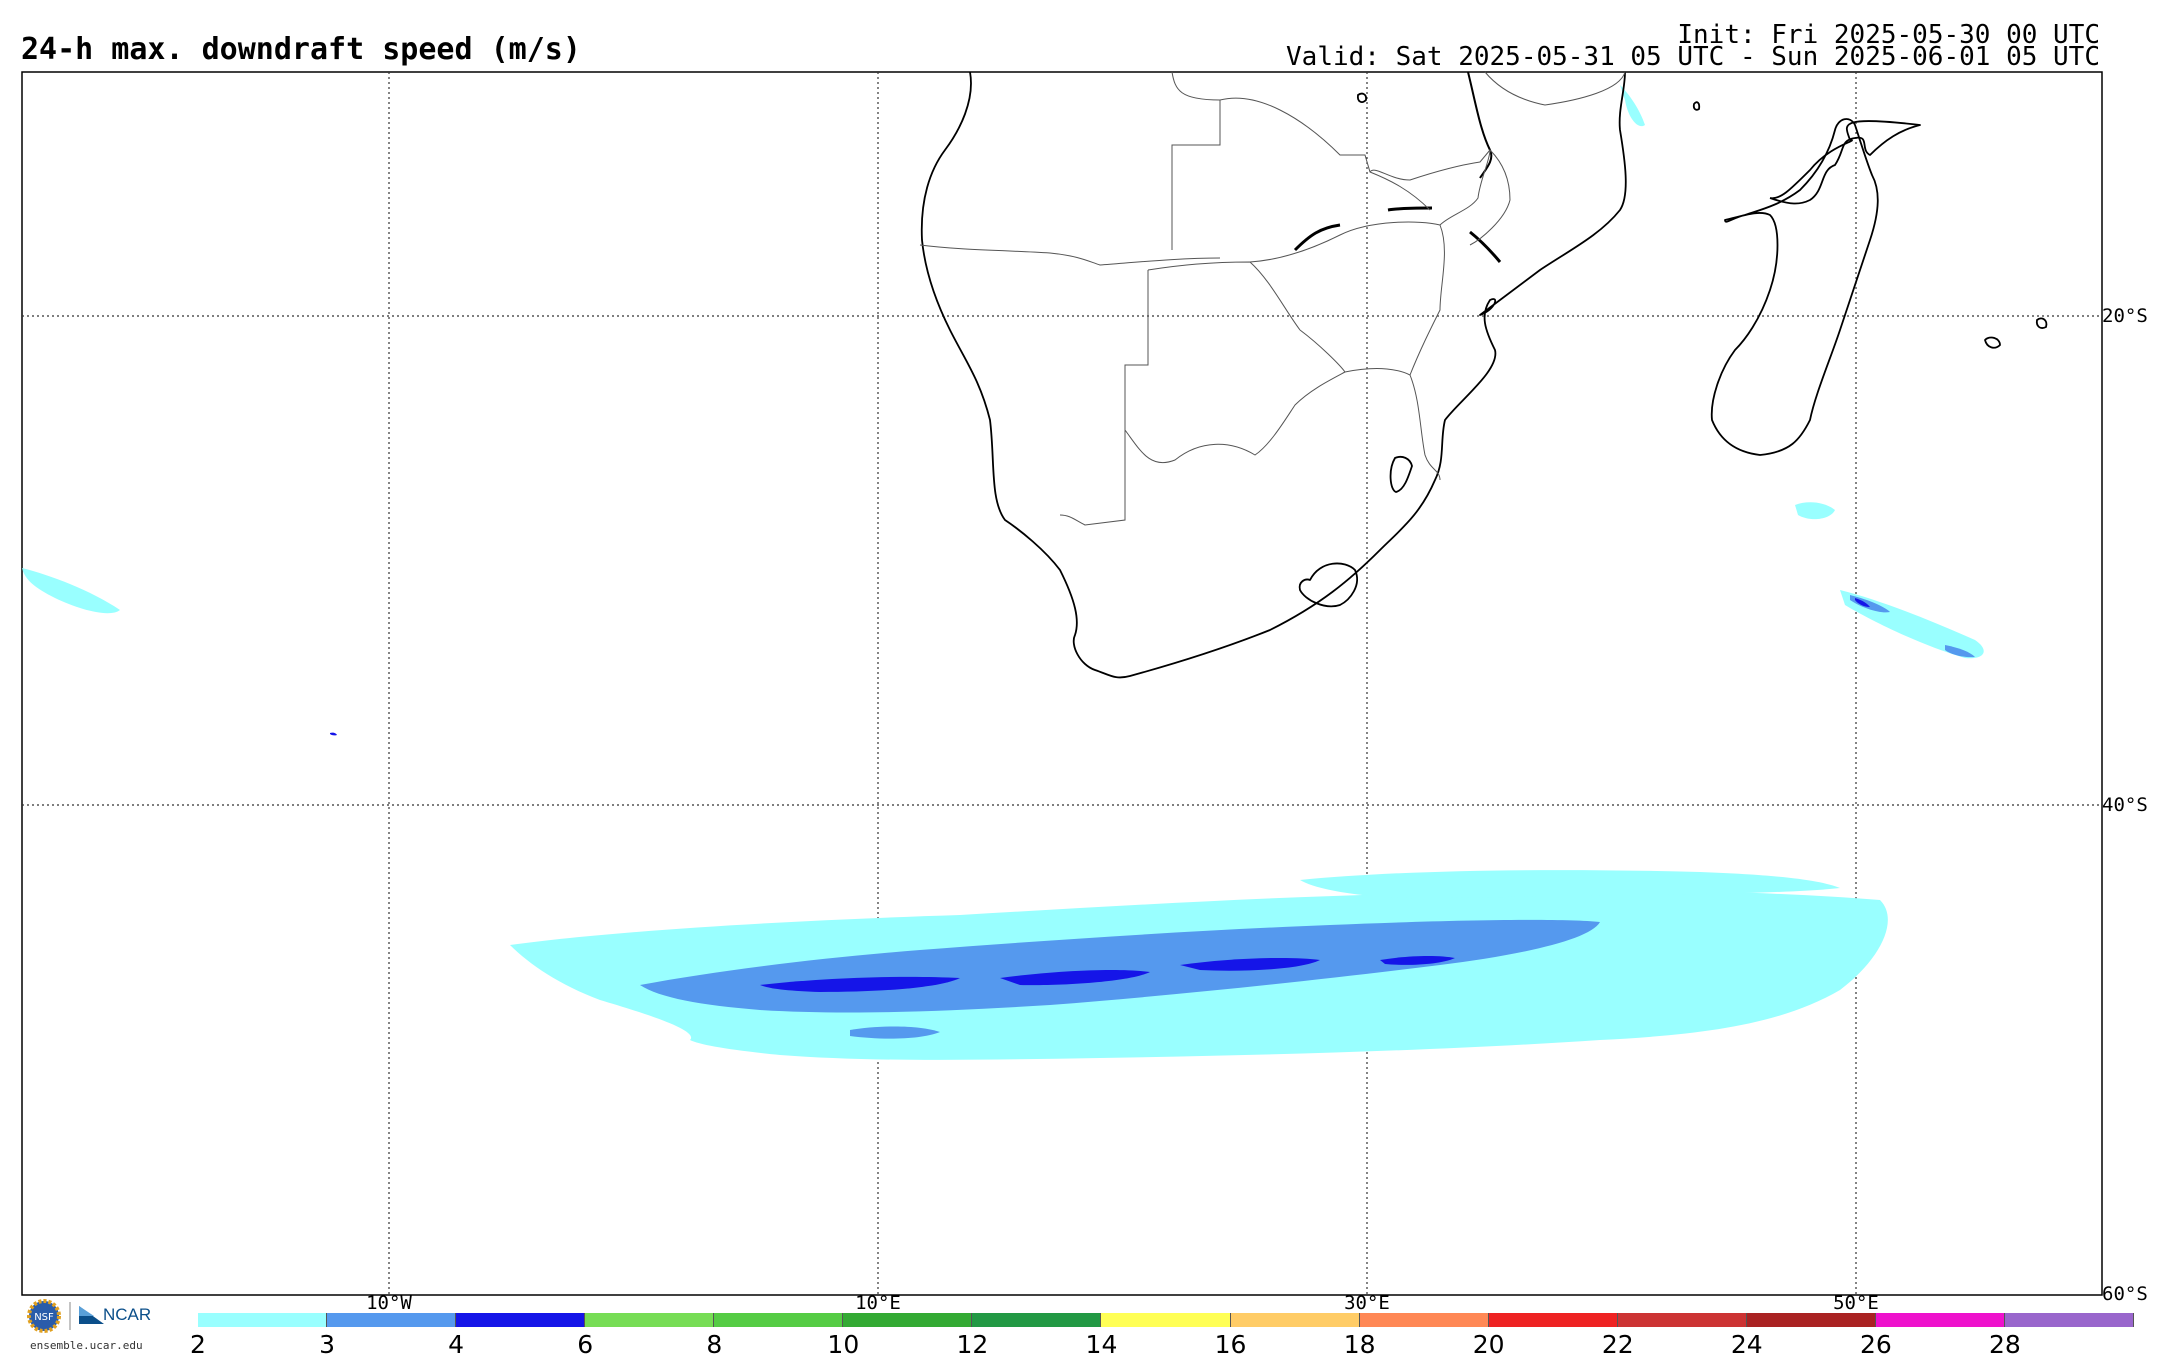  Describe the element at coordinates (127, 1314) in the screenshot. I see `ncar-logo-text: NCAR` at that location.